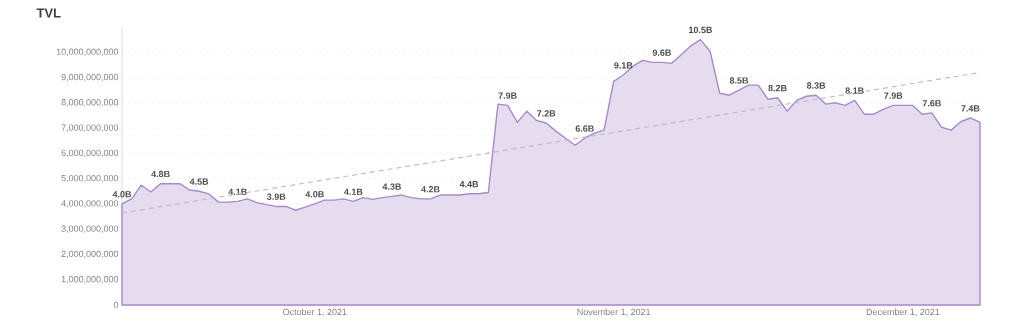  I want to click on data-label: 8.2B, so click(777, 88).